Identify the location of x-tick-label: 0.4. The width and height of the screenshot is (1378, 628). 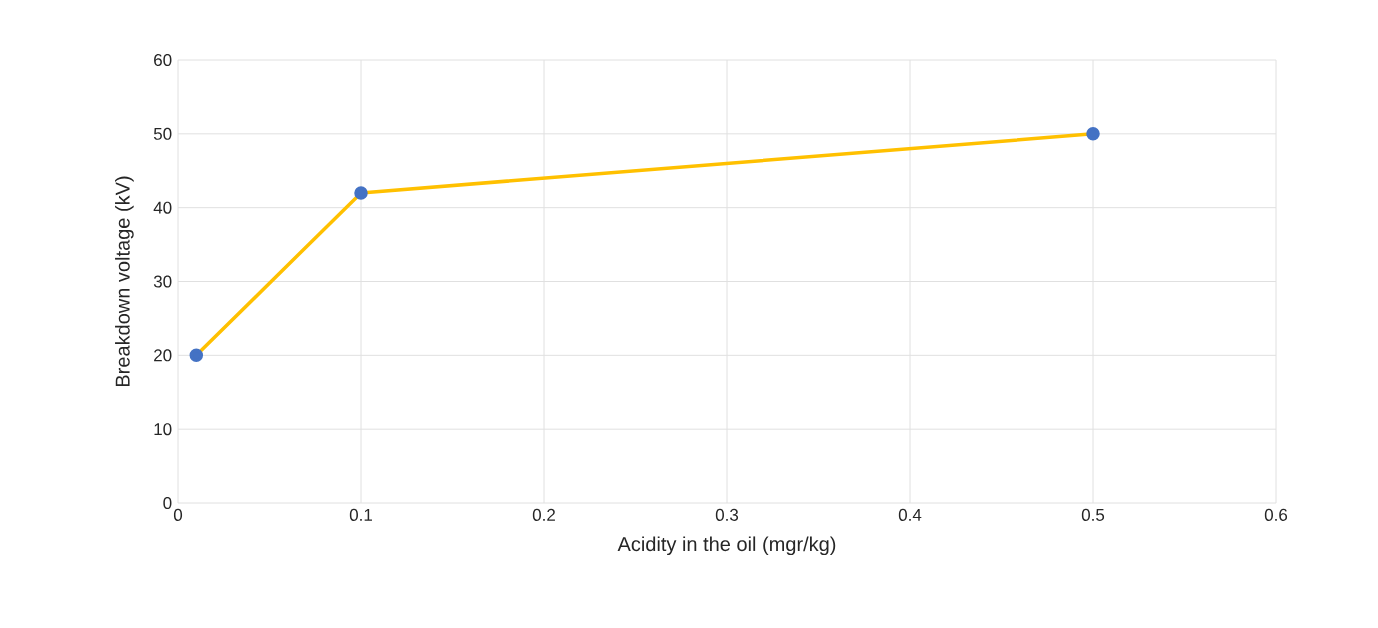
(910, 514).